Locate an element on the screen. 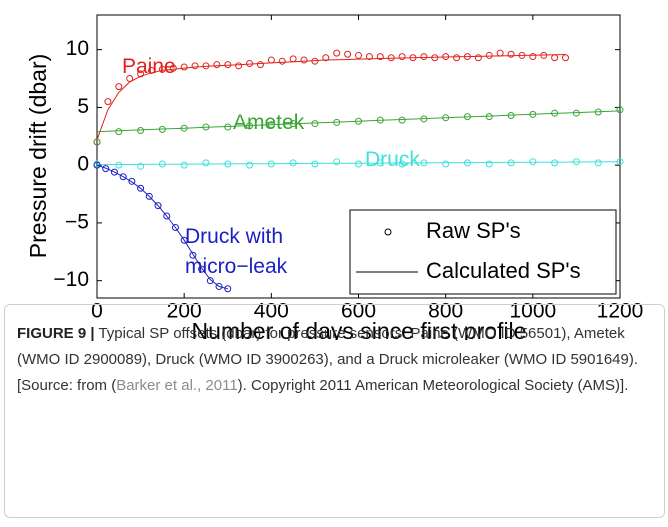 The height and width of the screenshot is (527, 668). x-tick-label: 600 is located at coordinates (358, 311).